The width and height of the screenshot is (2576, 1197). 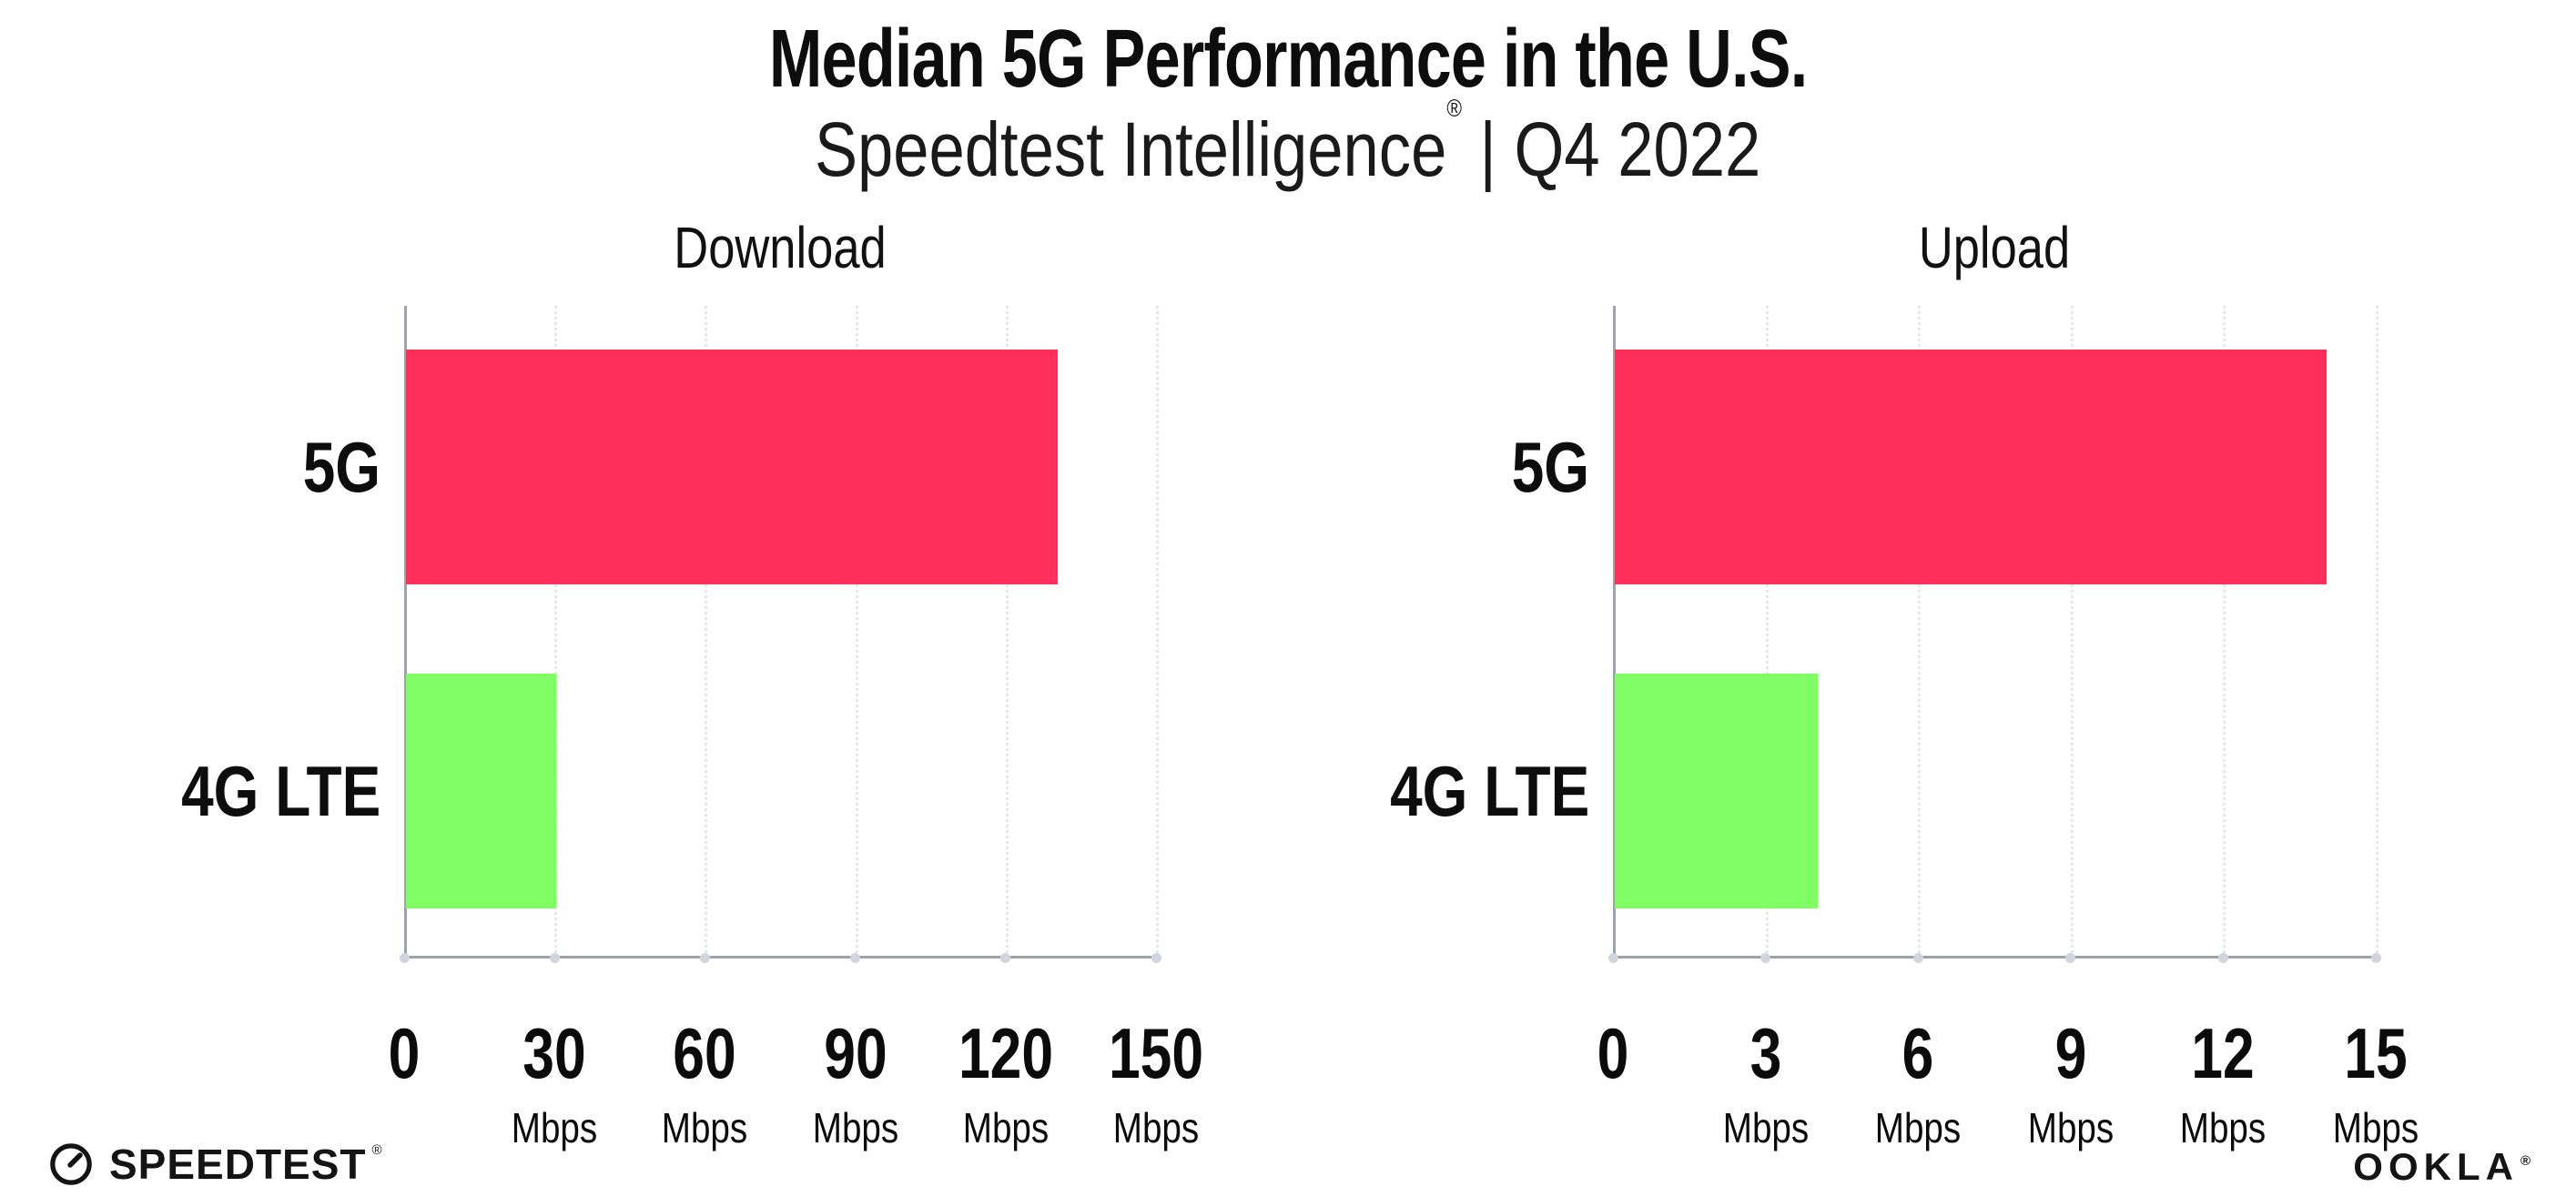 I want to click on chart-title-text: Download, so click(x=780, y=247).